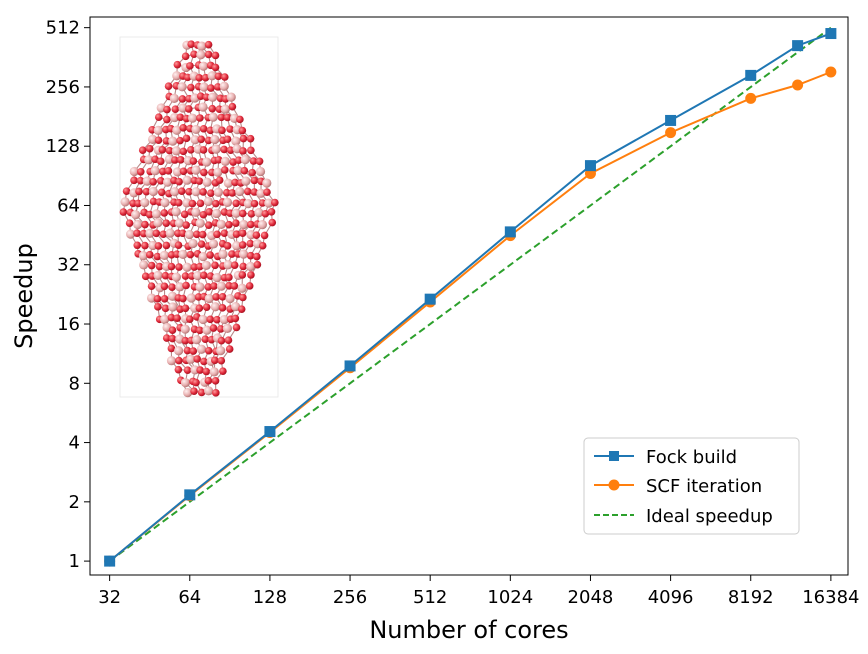 This screenshot has height=654, width=868. What do you see at coordinates (691, 457) in the screenshot?
I see `legend-fock-label: Fock build` at bounding box center [691, 457].